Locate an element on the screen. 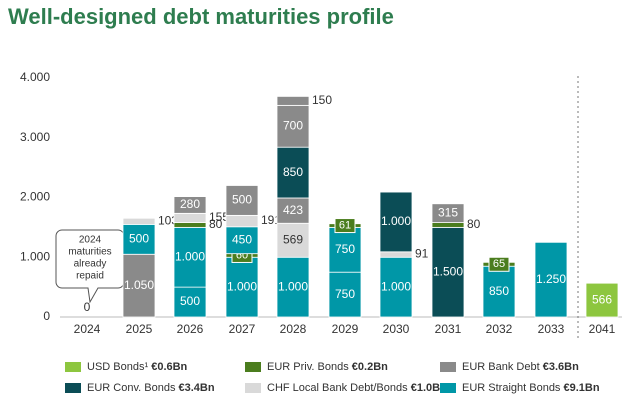 The image size is (640, 407). x-tick-label: 2031 is located at coordinates (448, 329).